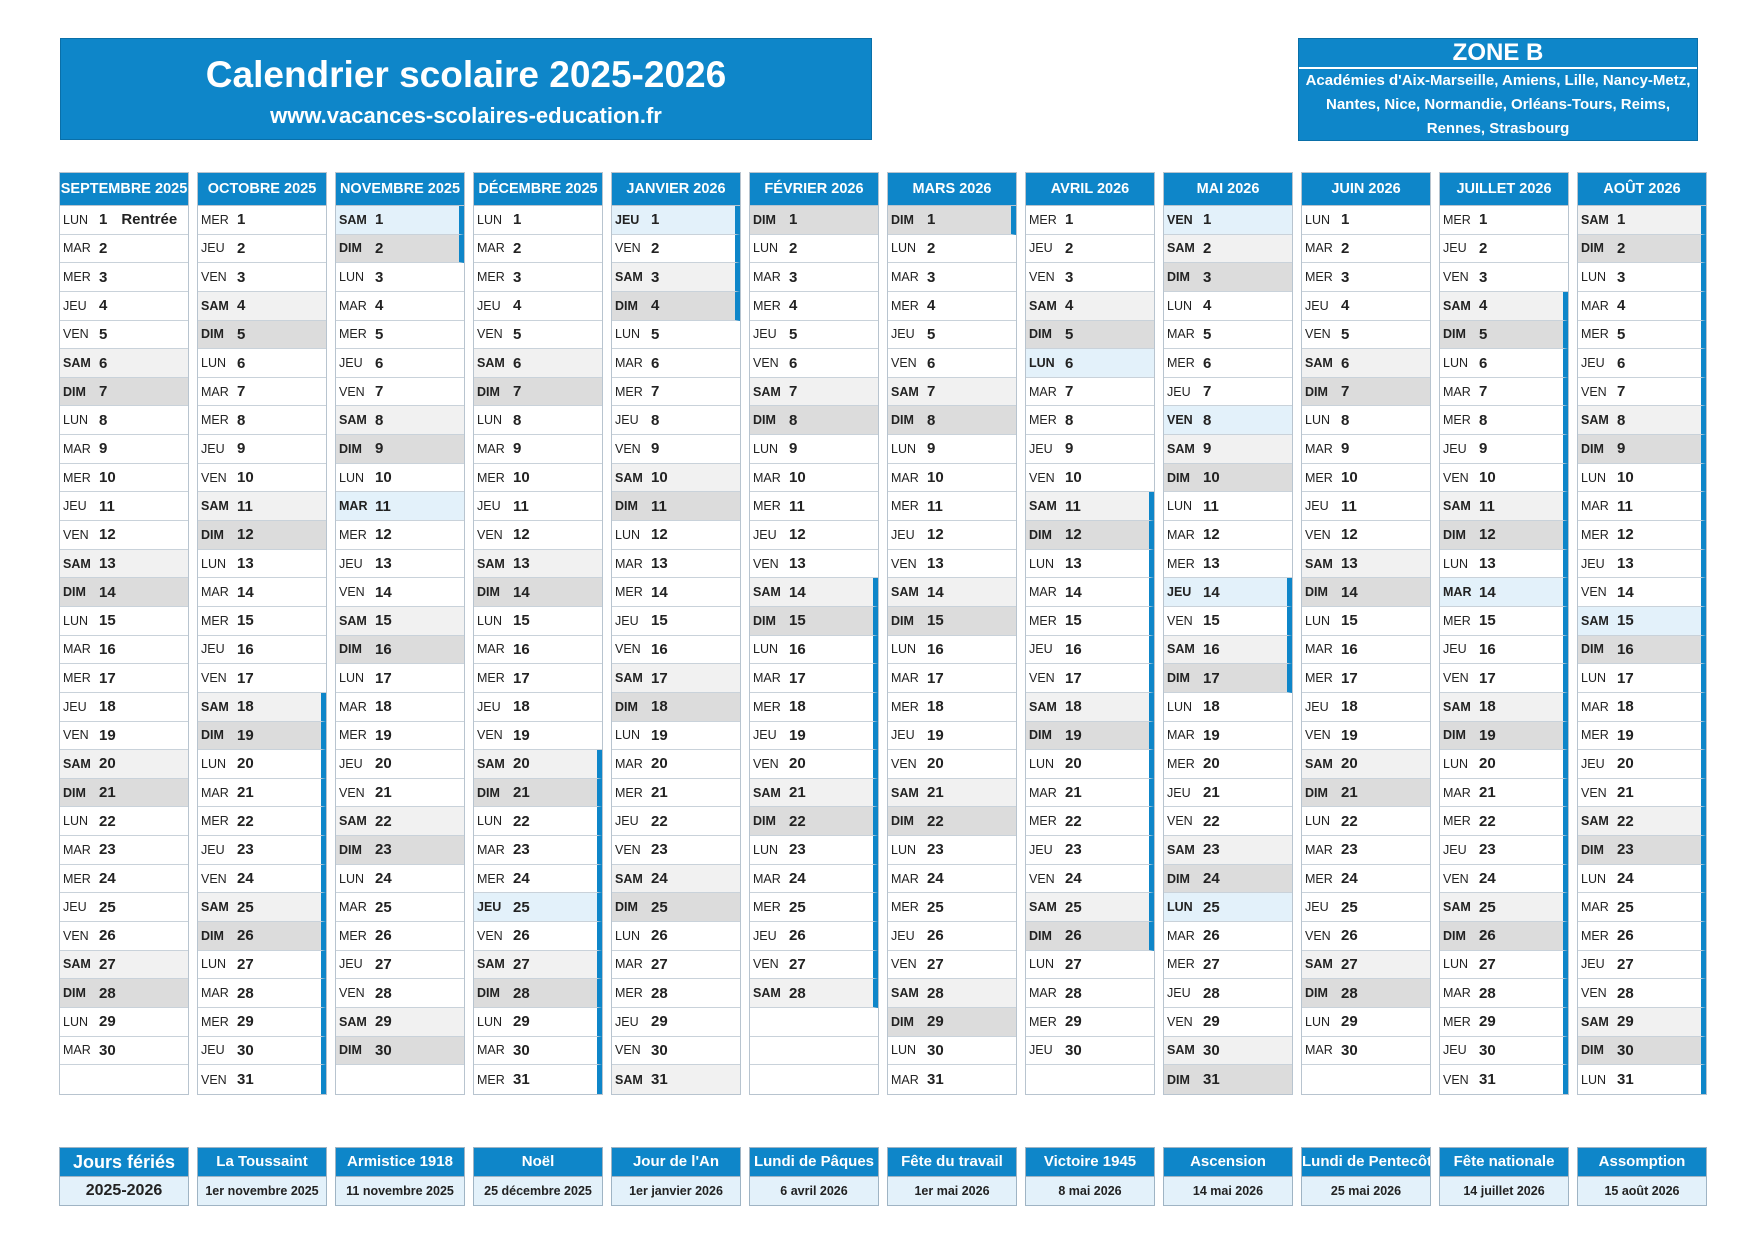 The height and width of the screenshot is (1240, 1754). I want to click on day-cell: LUN 17, so click(1642, 678).